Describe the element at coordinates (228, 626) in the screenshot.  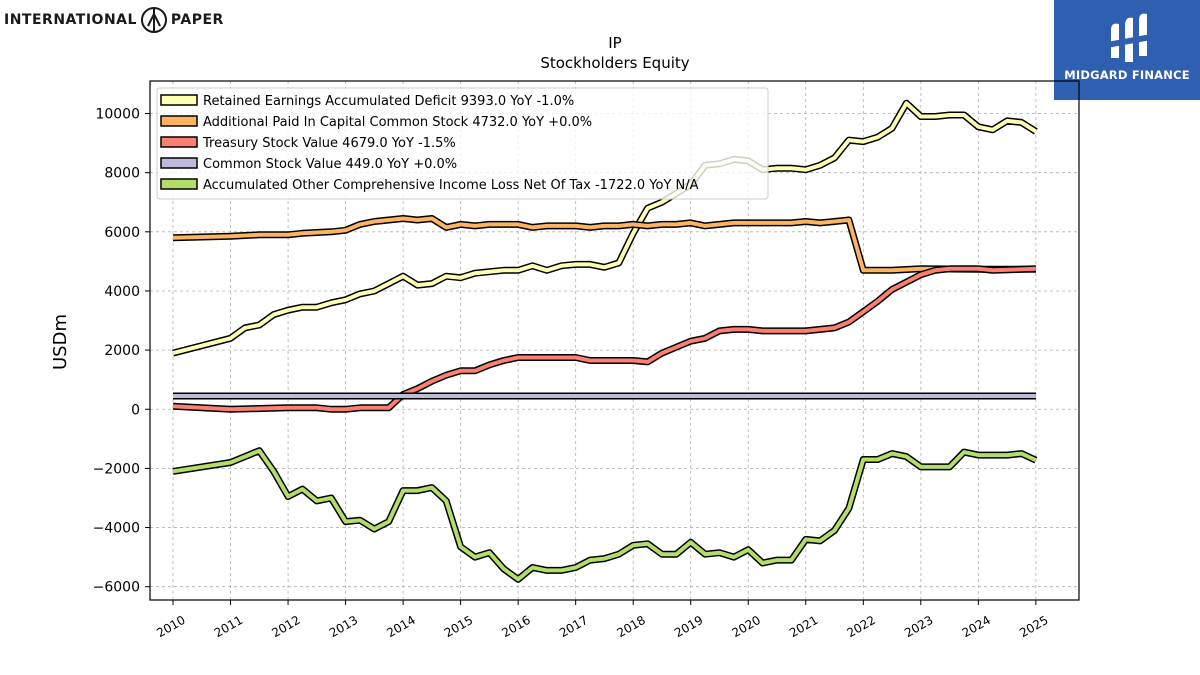
I see `x-tick-label: 2011` at that location.